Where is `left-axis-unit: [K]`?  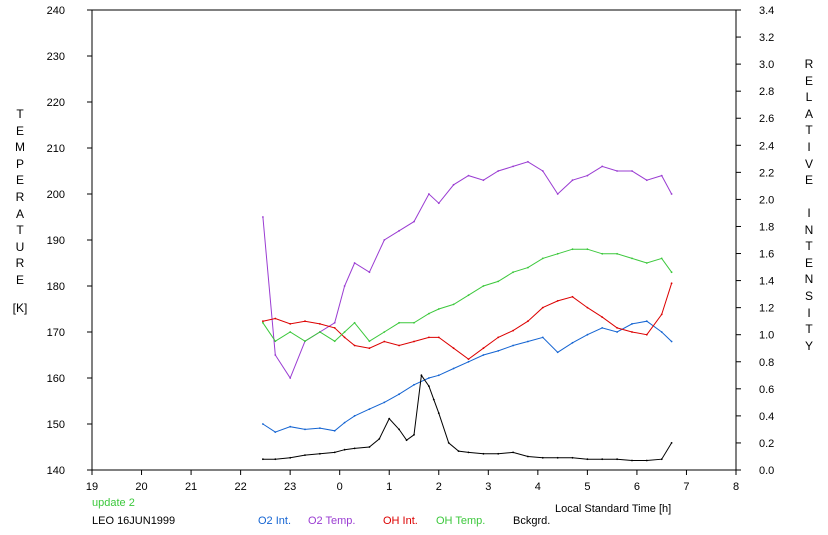 left-axis-unit: [K] is located at coordinates (20, 308).